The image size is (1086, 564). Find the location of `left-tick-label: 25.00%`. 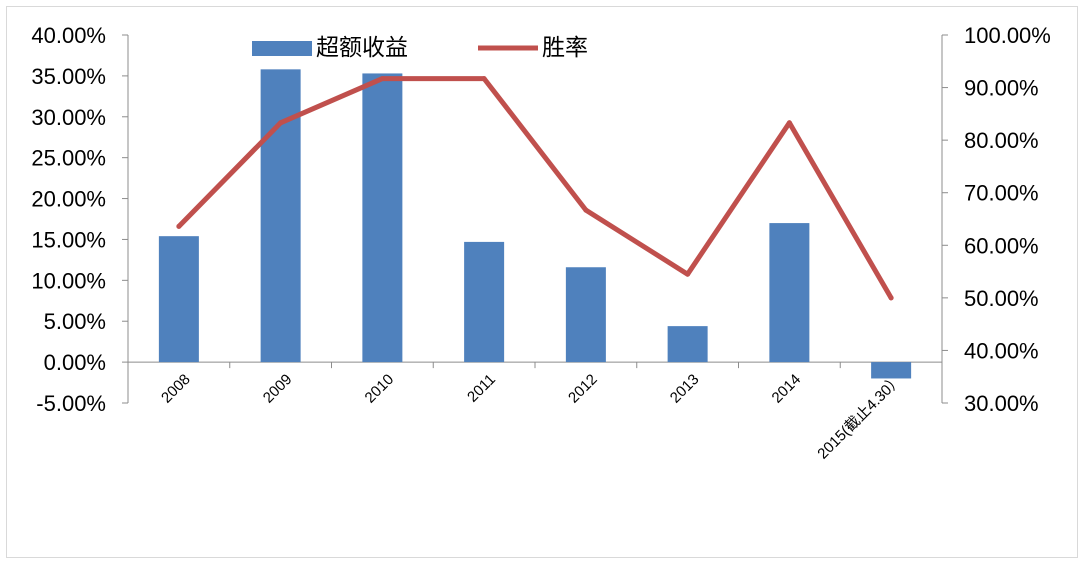

left-tick-label: 25.00% is located at coordinates (68, 158).